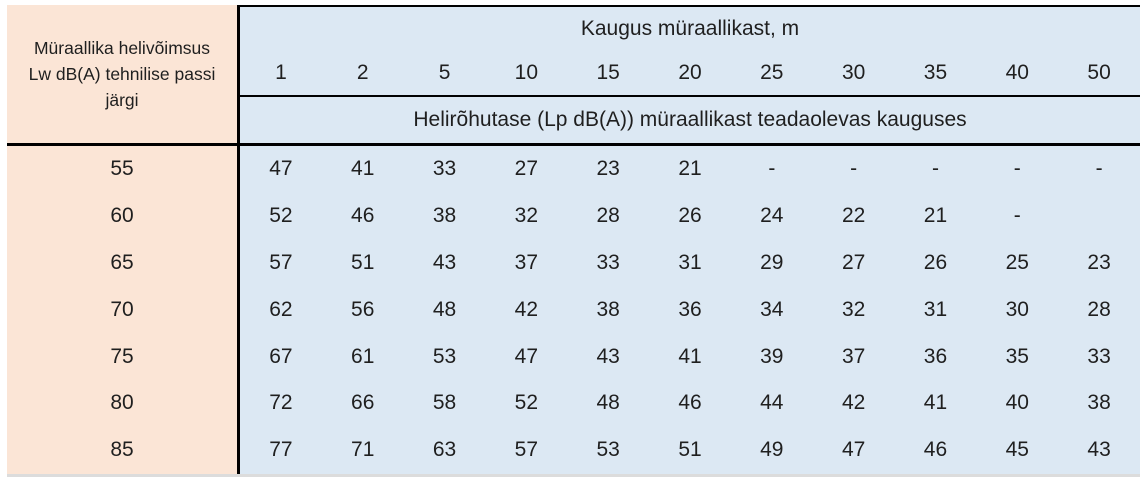 The height and width of the screenshot is (482, 1147). Describe the element at coordinates (690, 27) in the screenshot. I see `distance-header: Kaugus müraallikast, m` at that location.